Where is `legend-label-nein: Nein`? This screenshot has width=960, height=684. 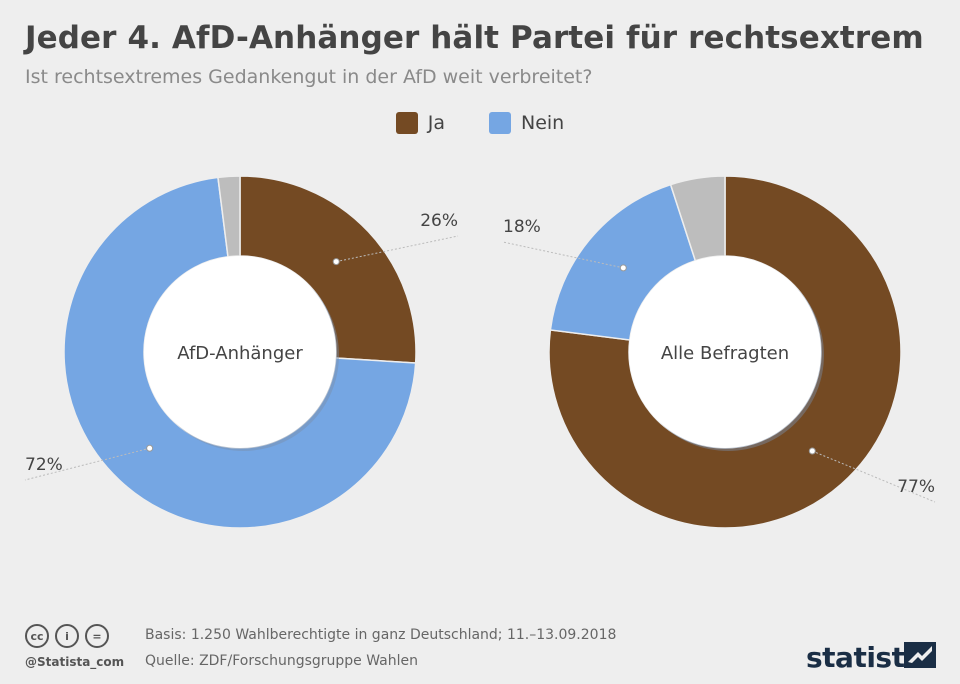 legend-label-nein: Nein is located at coordinates (543, 123).